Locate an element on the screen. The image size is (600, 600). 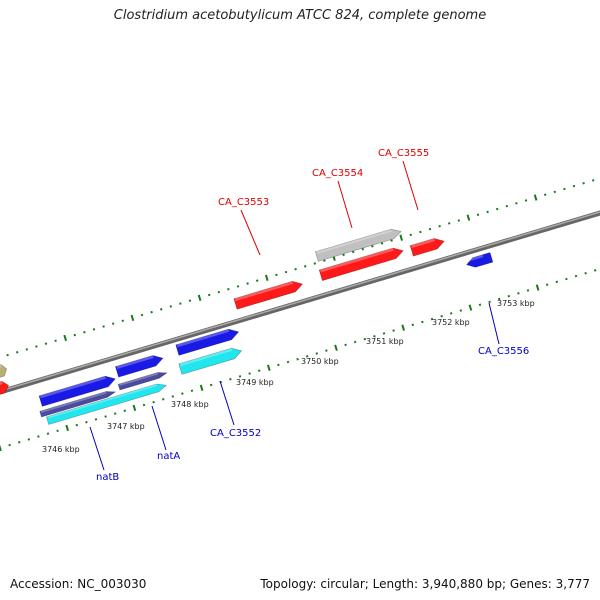
gene-label-ca-c3555: CA_C3555 is located at coordinates (403, 153).